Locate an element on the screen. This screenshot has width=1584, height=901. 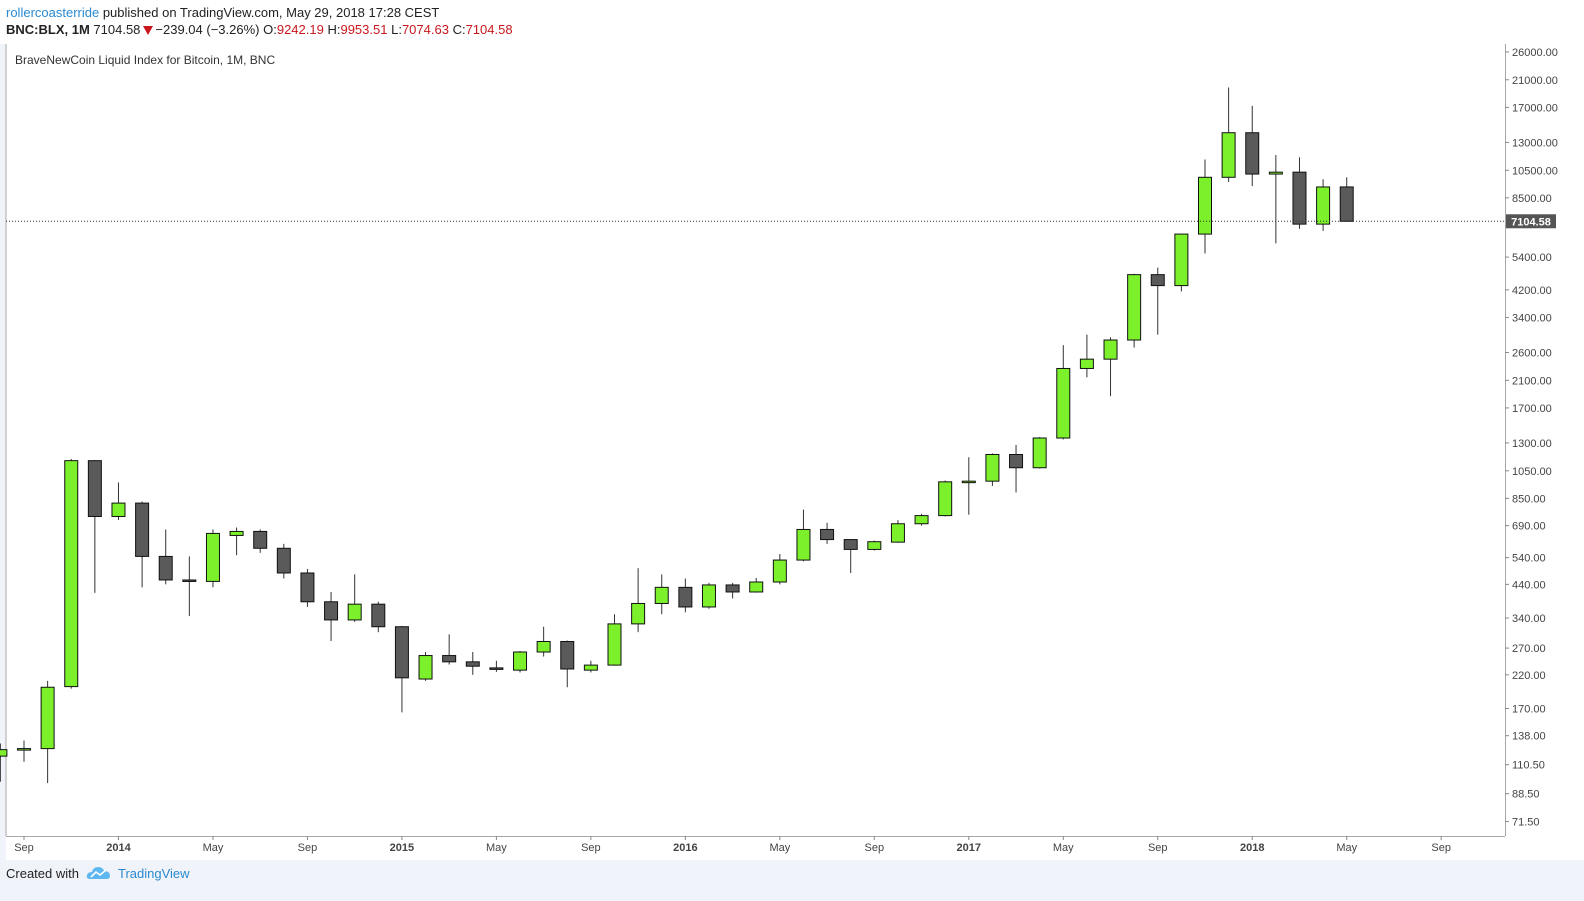
time-axis is located at coordinates (755, 848).